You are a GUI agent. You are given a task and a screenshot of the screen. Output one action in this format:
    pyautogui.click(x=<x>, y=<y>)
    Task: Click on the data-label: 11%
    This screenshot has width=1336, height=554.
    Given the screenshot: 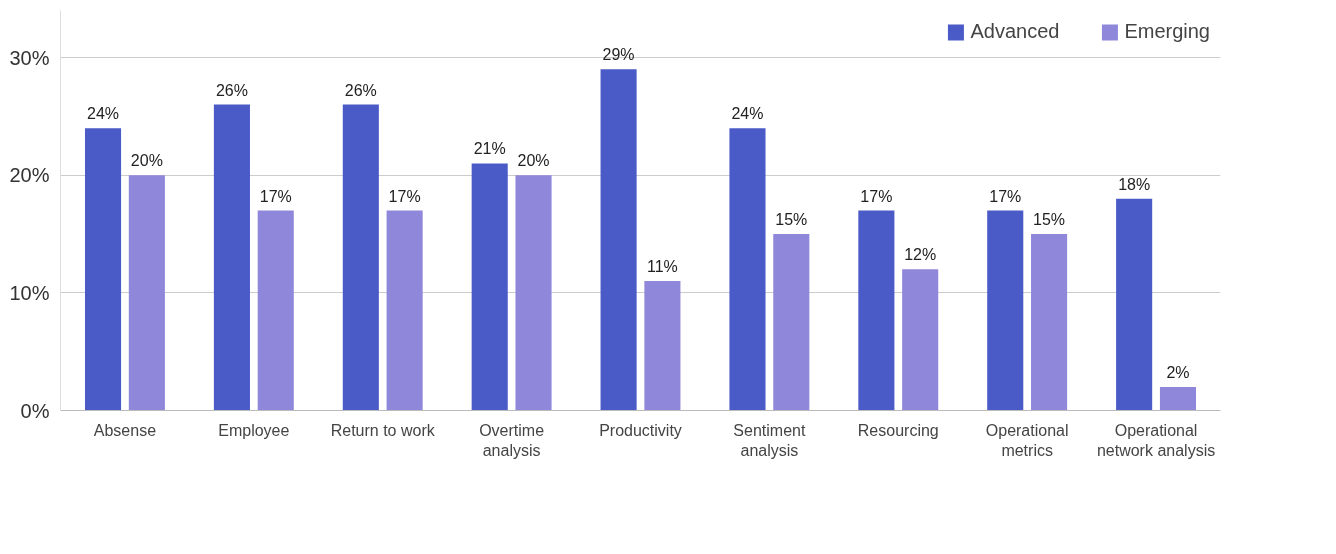 What is the action you would take?
    pyautogui.click(x=662, y=267)
    